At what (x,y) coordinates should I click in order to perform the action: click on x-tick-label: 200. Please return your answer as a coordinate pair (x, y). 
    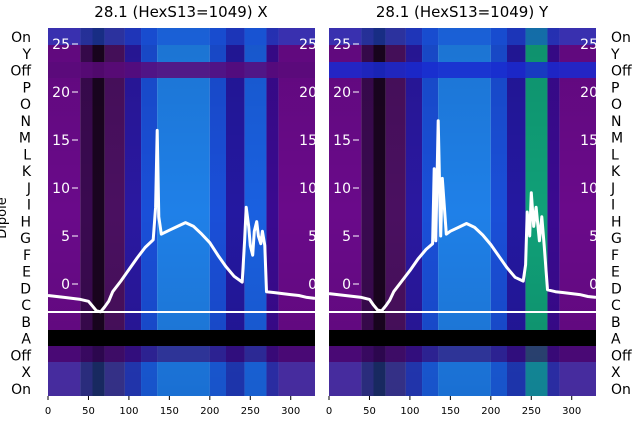
    Looking at the image, I should click on (209, 411).